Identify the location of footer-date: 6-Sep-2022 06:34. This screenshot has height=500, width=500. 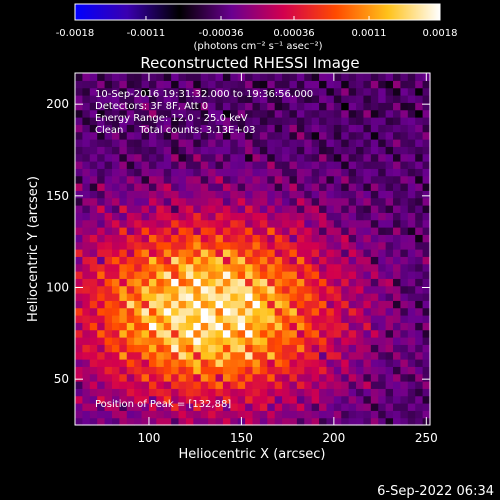
(435, 491).